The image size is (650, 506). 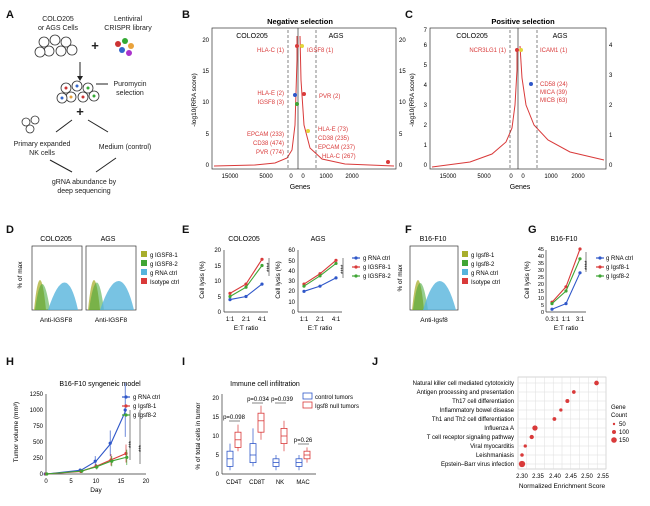 What do you see at coordinates (619, 416) in the screenshot?
I see `size-legend-title-2: Count` at bounding box center [619, 416].